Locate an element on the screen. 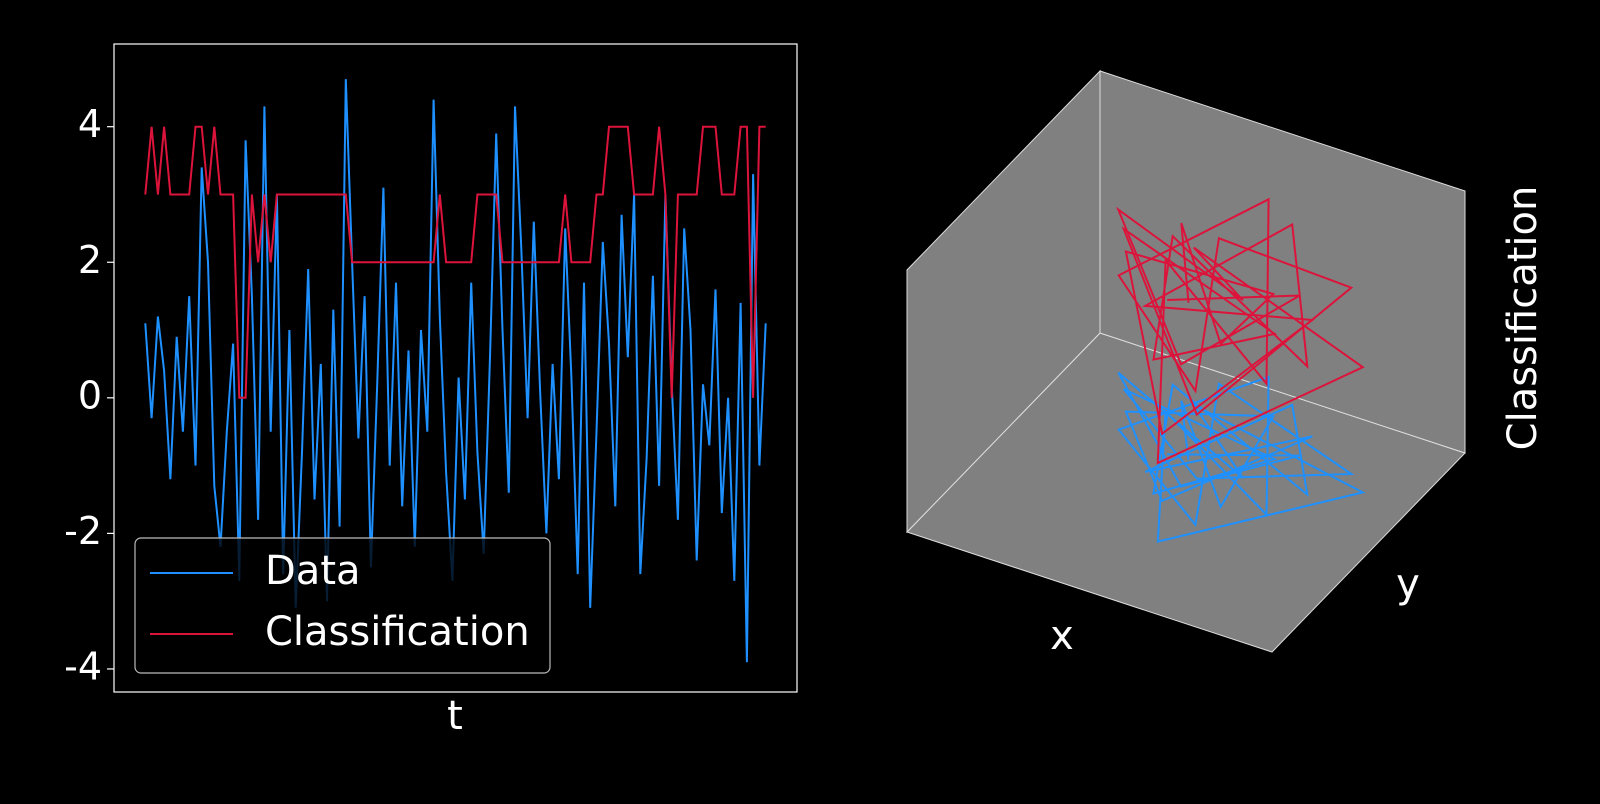  y-tick-label: -2 is located at coordinates (83, 531).